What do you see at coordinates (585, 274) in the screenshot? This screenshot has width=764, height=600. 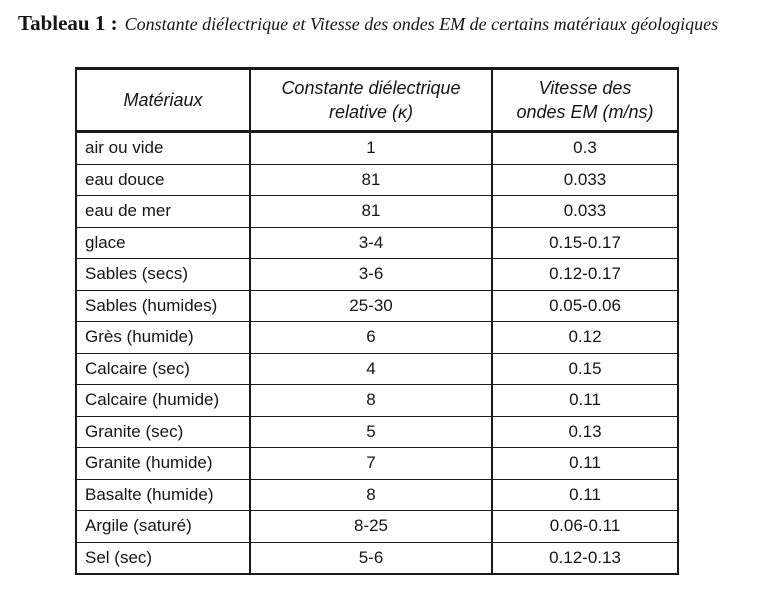 I see `velocity-cell: 0.12-0.17` at bounding box center [585, 274].